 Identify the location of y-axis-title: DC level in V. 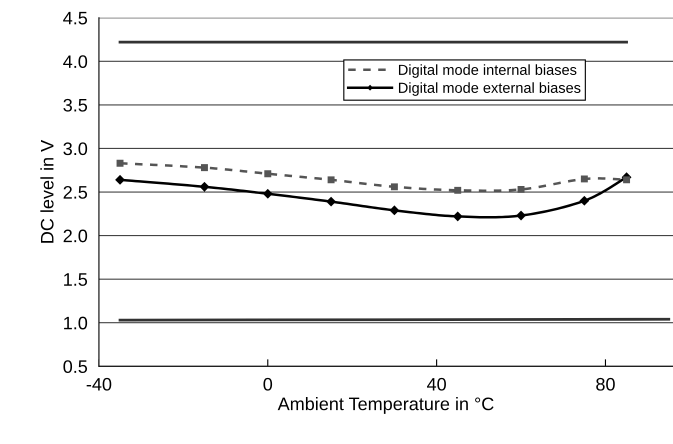
(47, 191).